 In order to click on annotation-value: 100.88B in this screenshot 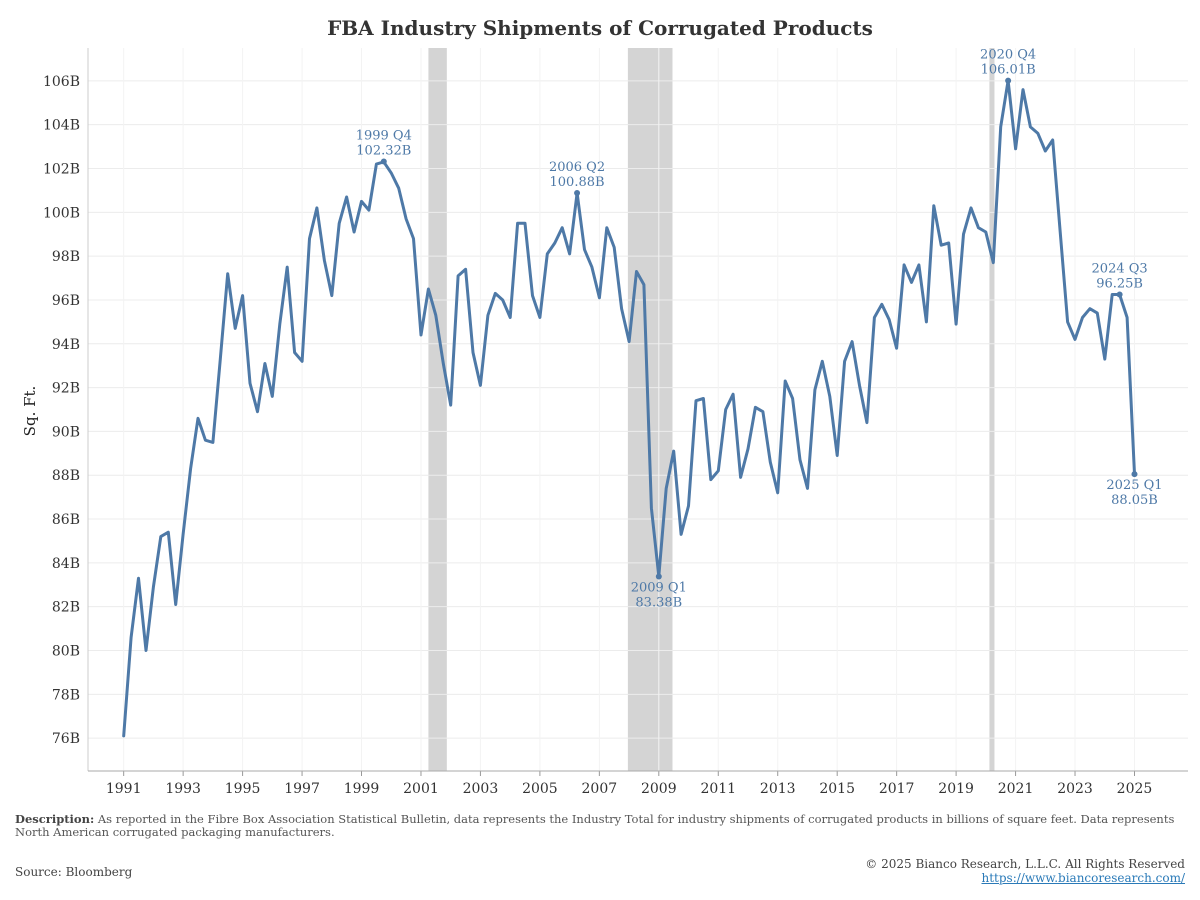, I will do `click(577, 182)`.